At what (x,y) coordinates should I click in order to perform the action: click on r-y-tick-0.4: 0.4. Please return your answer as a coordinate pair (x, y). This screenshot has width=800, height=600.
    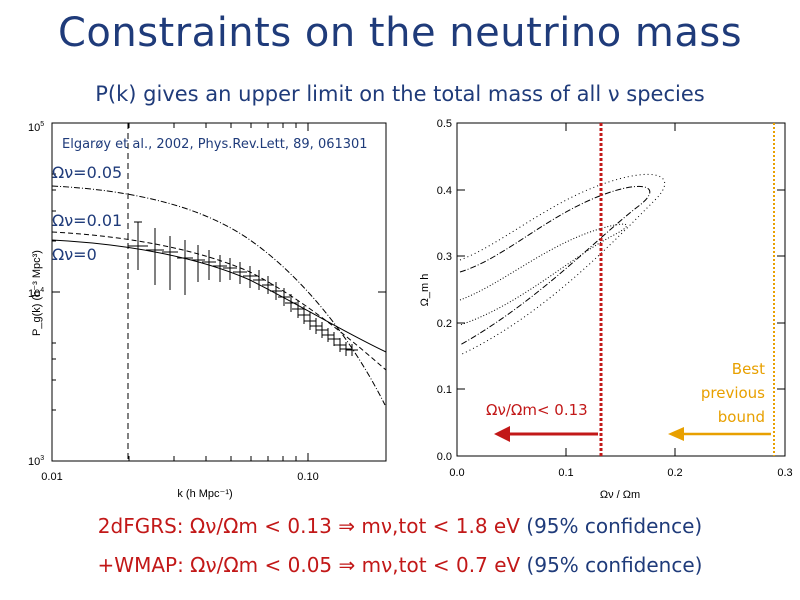
    Looking at the image, I should click on (444, 191).